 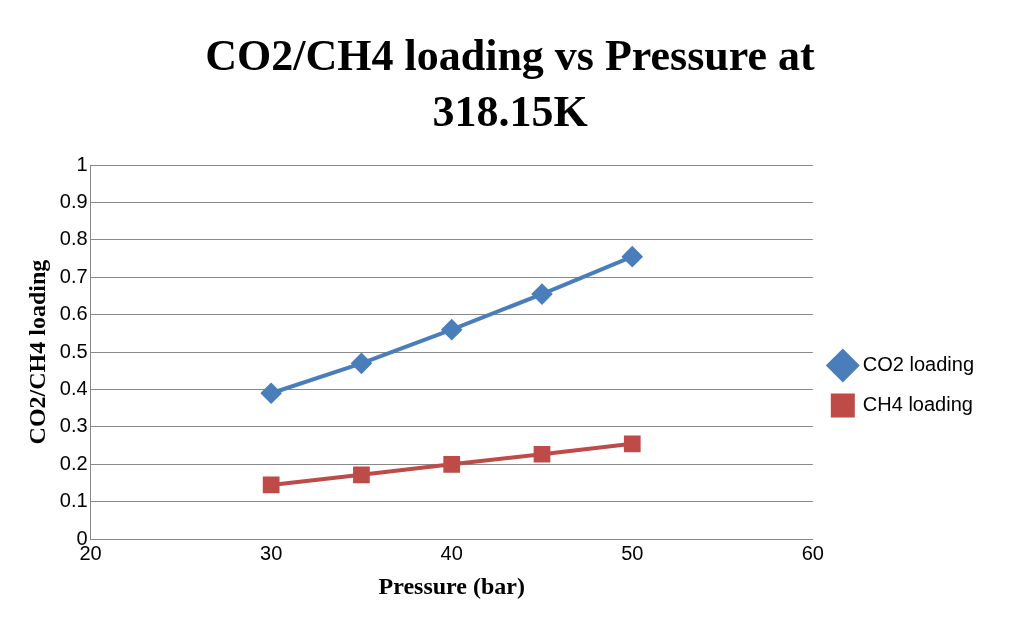 I want to click on y-tick-label: 1, so click(x=82, y=163).